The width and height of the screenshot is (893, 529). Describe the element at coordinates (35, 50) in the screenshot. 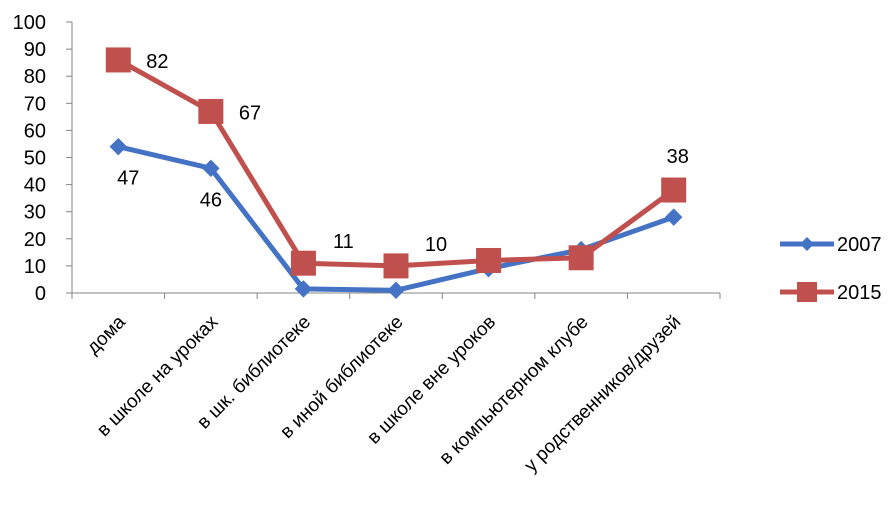

I see `y-tick-label: 90` at that location.